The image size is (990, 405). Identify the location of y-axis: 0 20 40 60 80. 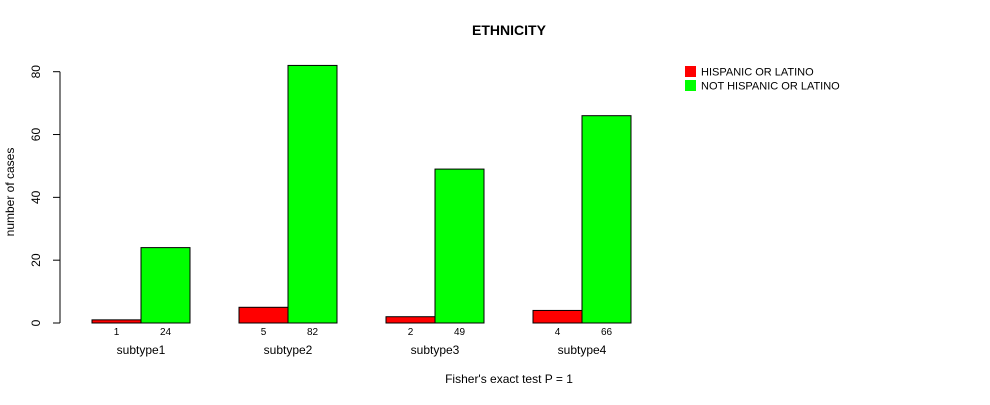
(45, 195).